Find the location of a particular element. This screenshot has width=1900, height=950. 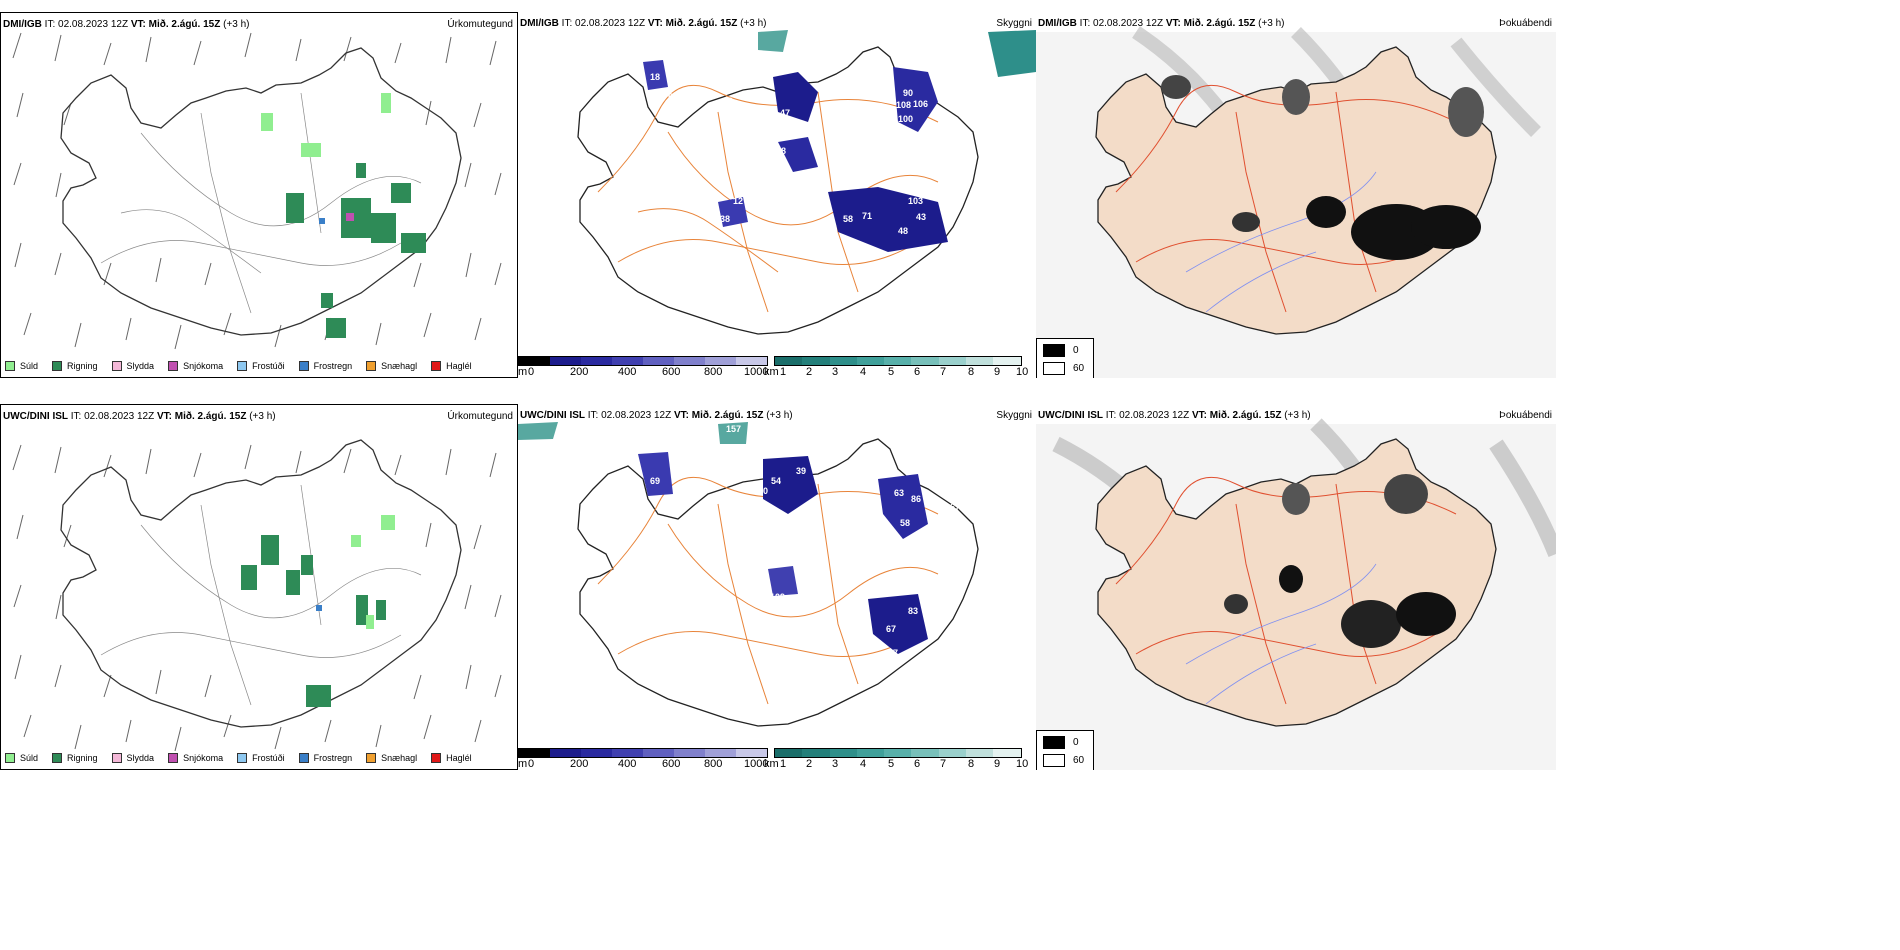

legend-item: Frostregn is located at coordinates (325, 366).